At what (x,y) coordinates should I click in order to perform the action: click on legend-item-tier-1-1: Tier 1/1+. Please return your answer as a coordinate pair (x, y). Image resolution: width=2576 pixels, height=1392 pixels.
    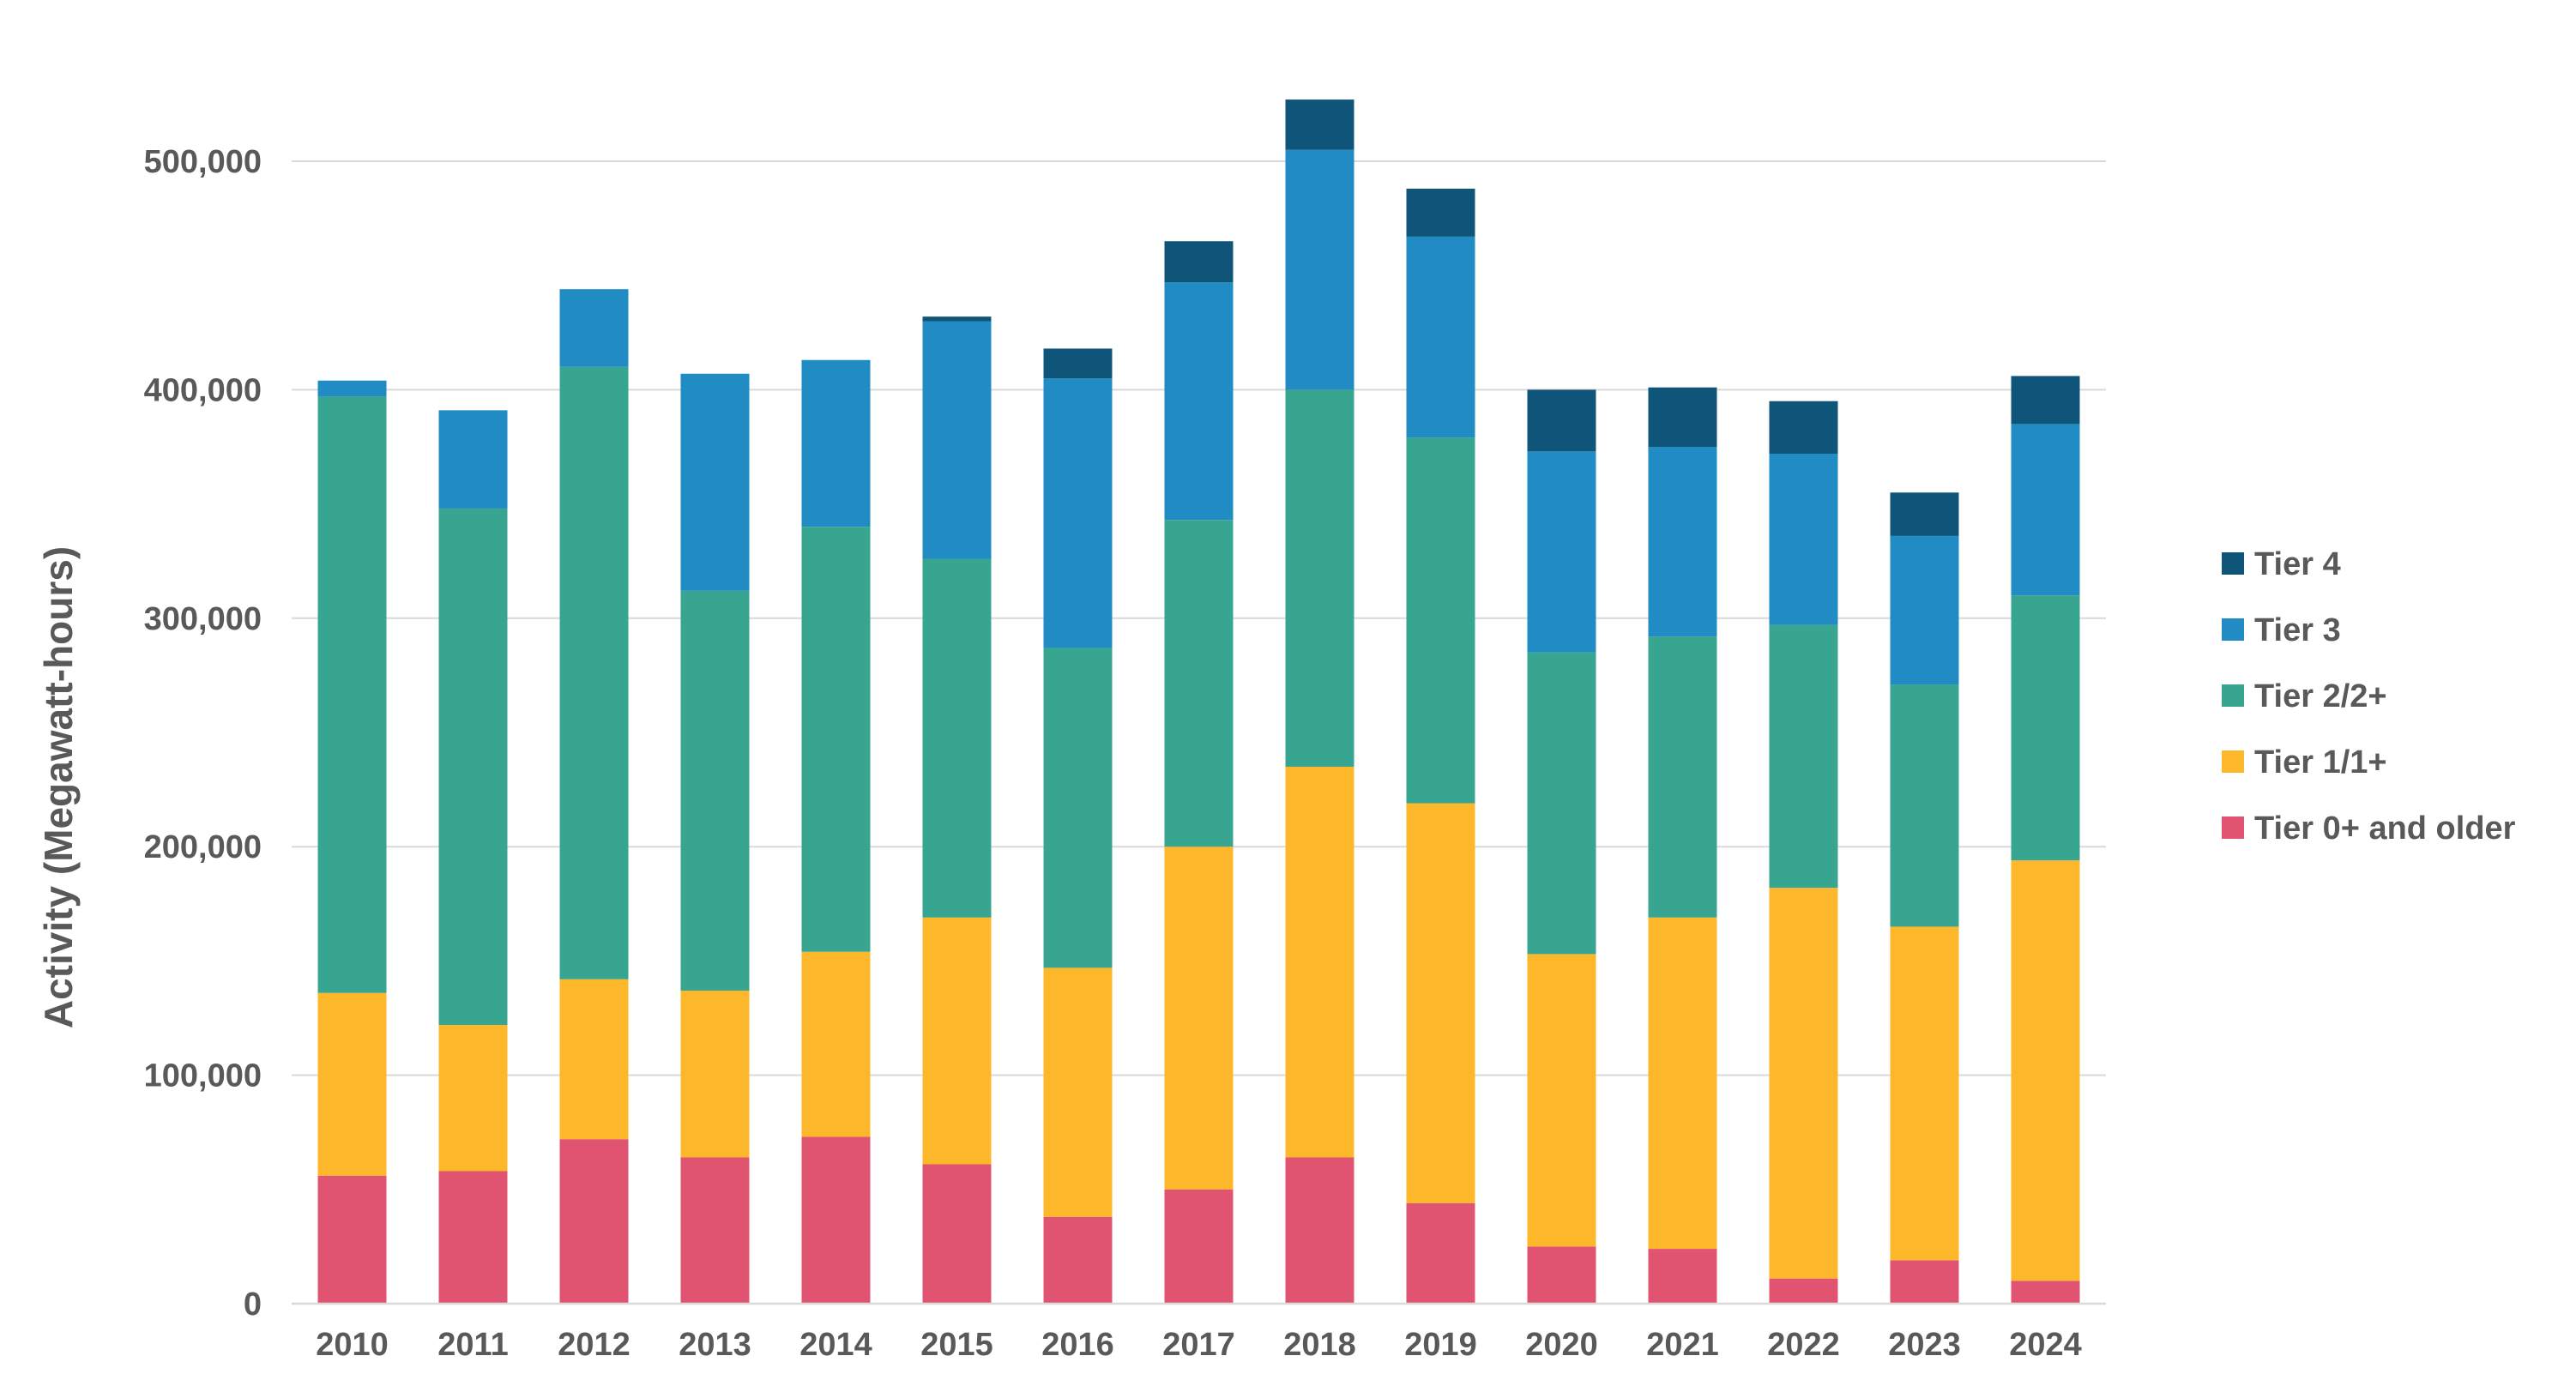
    Looking at the image, I should click on (2304, 762).